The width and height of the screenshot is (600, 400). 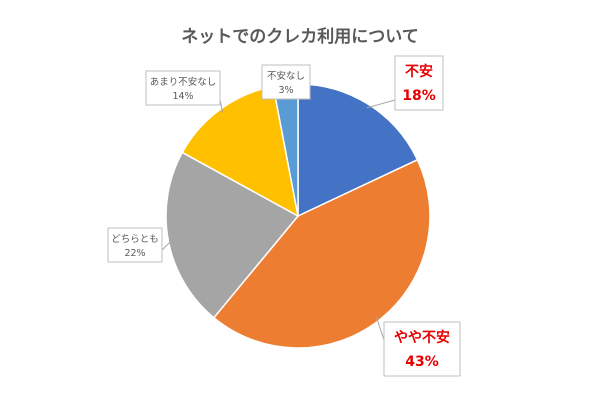 I want to click on callout-yaya-fuan: やや不安 43%, so click(x=422, y=349).